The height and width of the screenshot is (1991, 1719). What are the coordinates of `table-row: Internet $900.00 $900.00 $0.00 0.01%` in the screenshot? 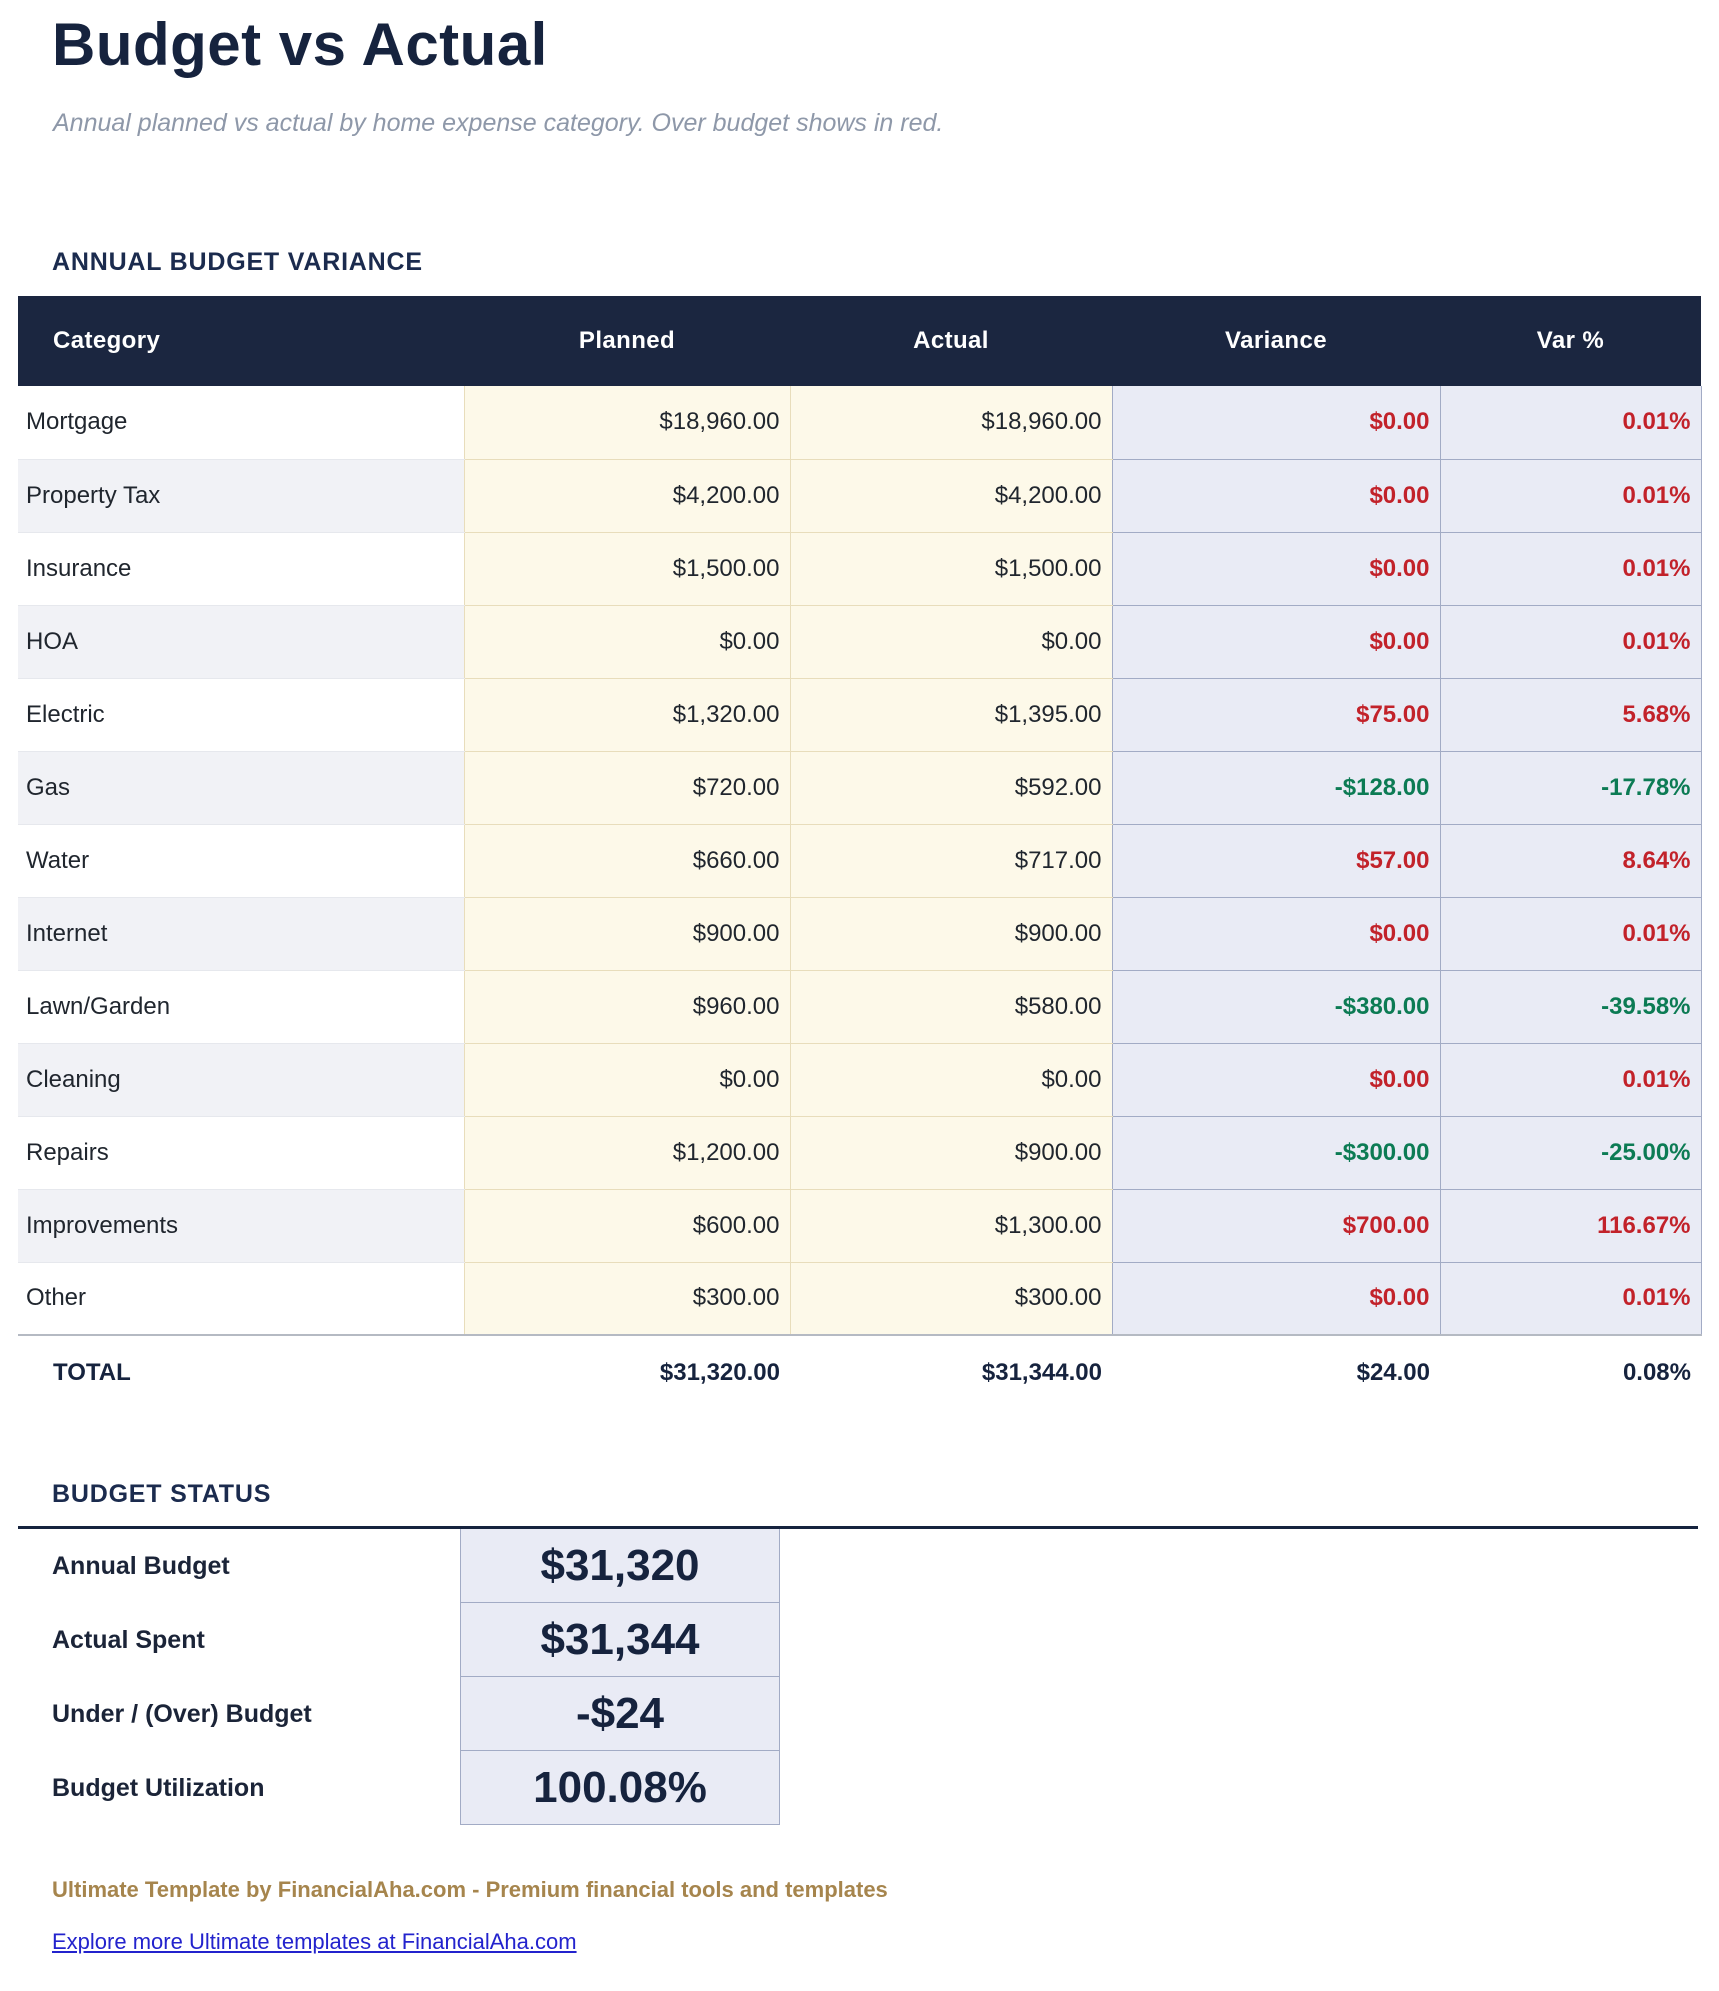 It's located at (860, 934).